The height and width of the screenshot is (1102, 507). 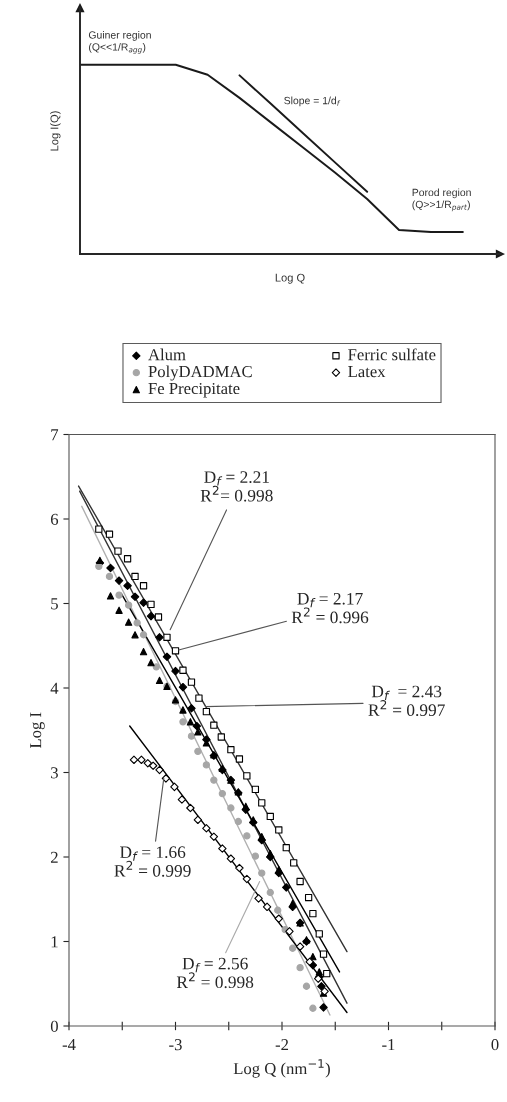 What do you see at coordinates (290, 278) in the screenshot?
I see `x-axis-title: Log Q` at bounding box center [290, 278].